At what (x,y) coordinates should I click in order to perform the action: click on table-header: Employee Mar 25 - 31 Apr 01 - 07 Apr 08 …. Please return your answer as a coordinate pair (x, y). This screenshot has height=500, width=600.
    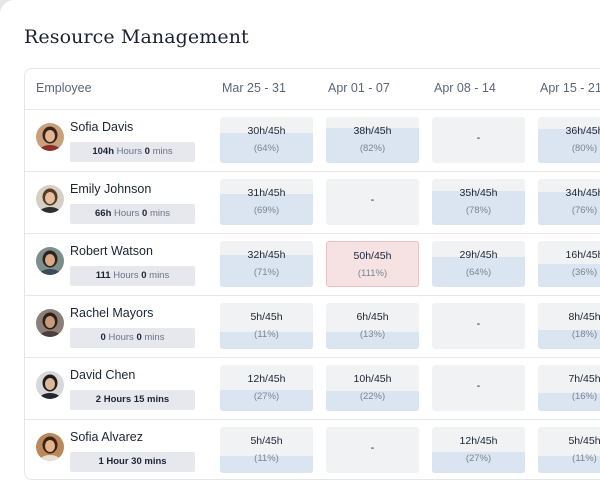
    Looking at the image, I should click on (312, 89).